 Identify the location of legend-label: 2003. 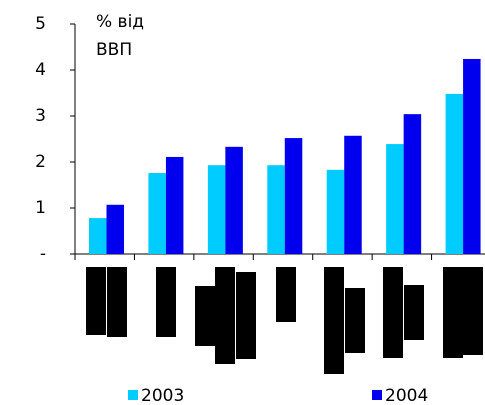
(162, 395).